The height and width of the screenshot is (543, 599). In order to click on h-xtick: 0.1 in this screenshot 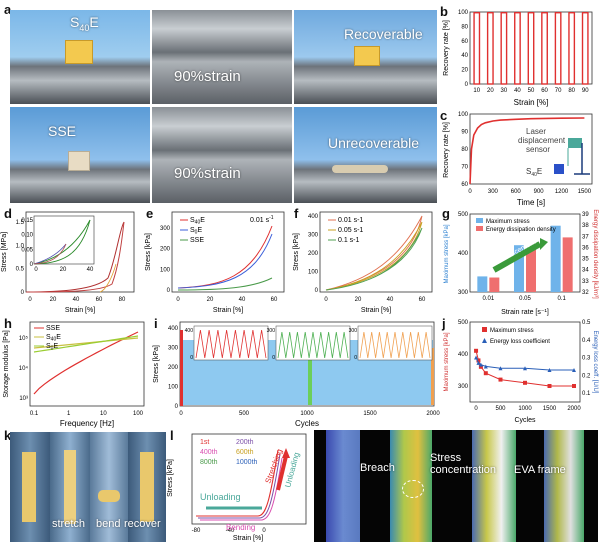, I will do `click(34, 414)`.